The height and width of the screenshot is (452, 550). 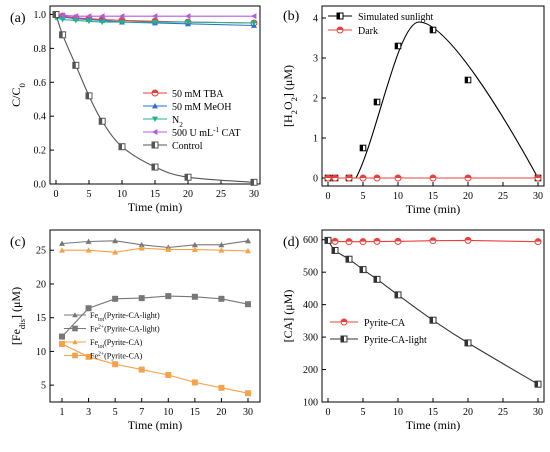 I want to click on y-tick-label: 15, so click(x=41, y=318).